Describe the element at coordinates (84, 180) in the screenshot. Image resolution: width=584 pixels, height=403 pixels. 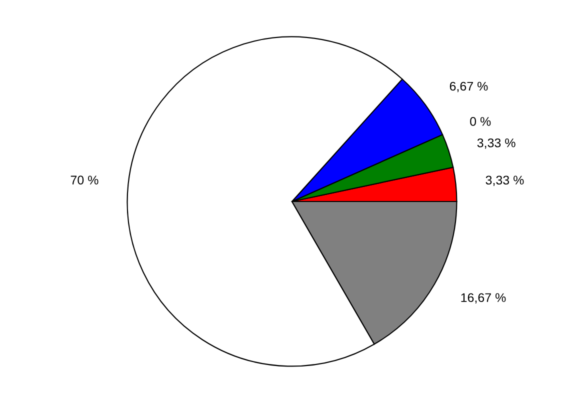
I see `data-label: 70 %` at that location.